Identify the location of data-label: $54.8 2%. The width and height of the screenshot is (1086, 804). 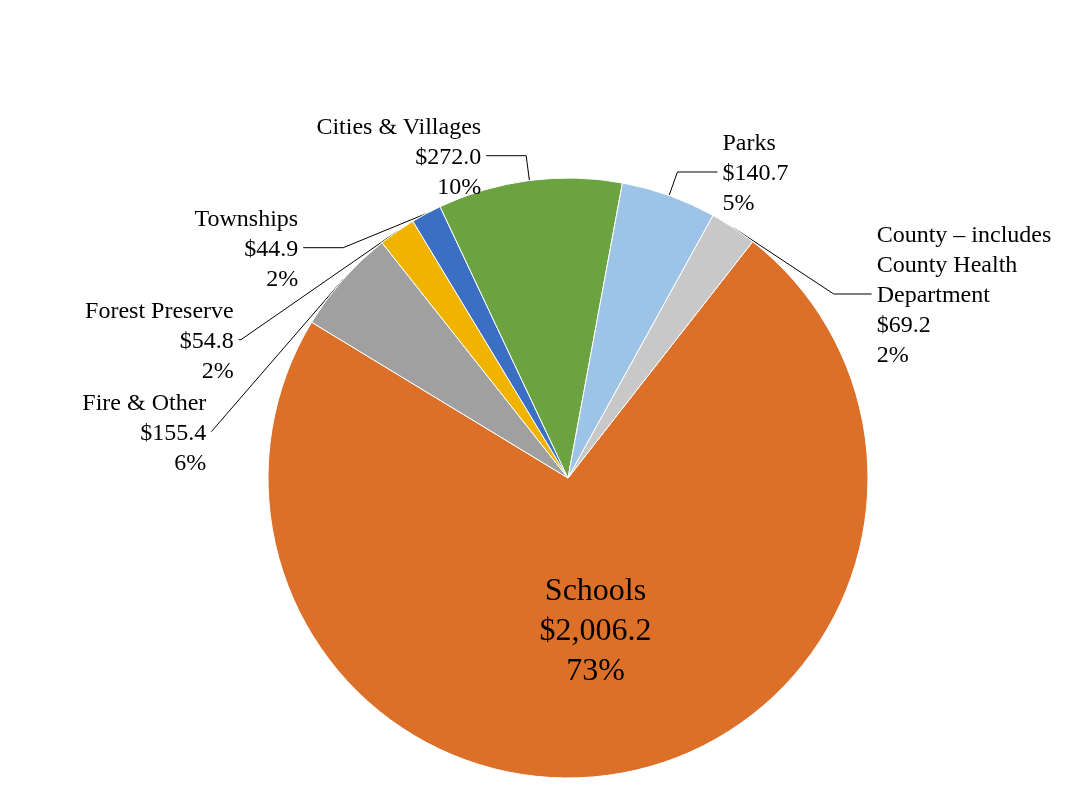
(206, 354).